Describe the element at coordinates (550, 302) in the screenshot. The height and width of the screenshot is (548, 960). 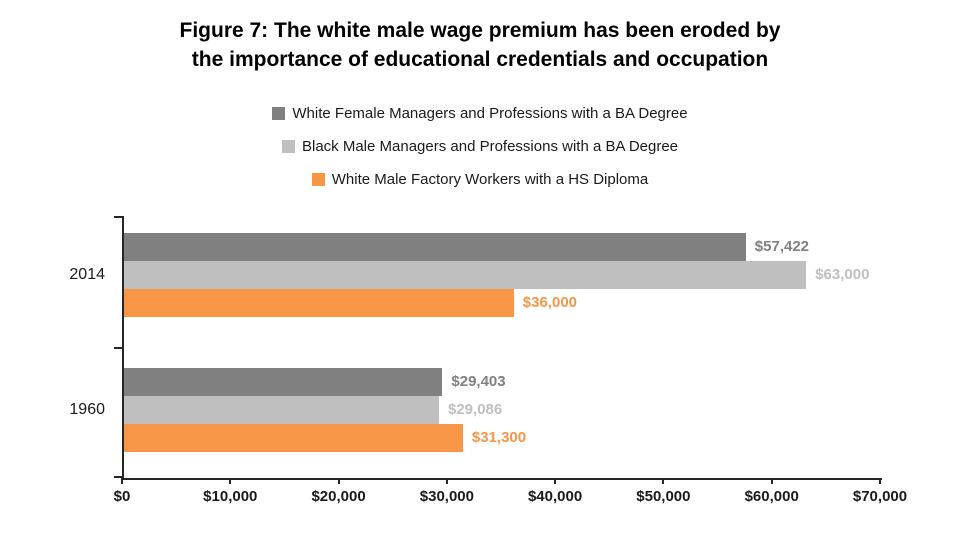
I see `bar-value-label: $36,000` at that location.